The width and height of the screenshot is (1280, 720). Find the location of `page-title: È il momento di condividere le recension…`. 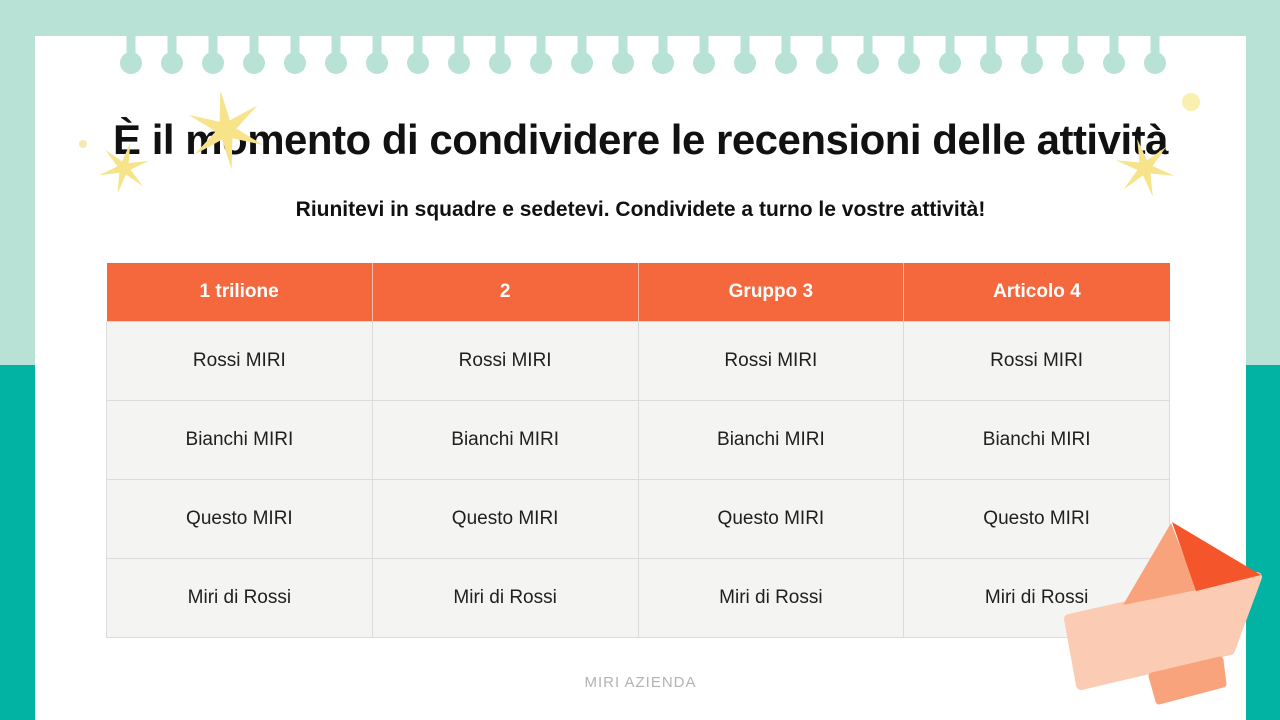

page-title: È il momento di condividere le recension… is located at coordinates (640, 139).